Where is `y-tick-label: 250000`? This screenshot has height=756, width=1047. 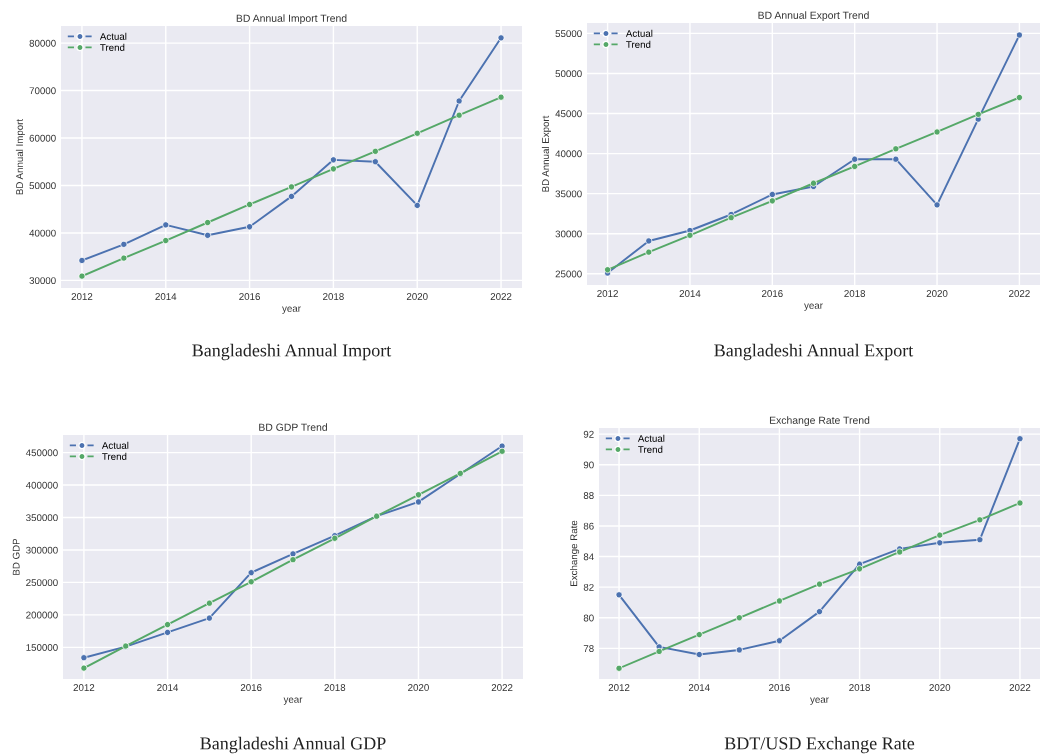
y-tick-label: 250000 is located at coordinates (42, 583).